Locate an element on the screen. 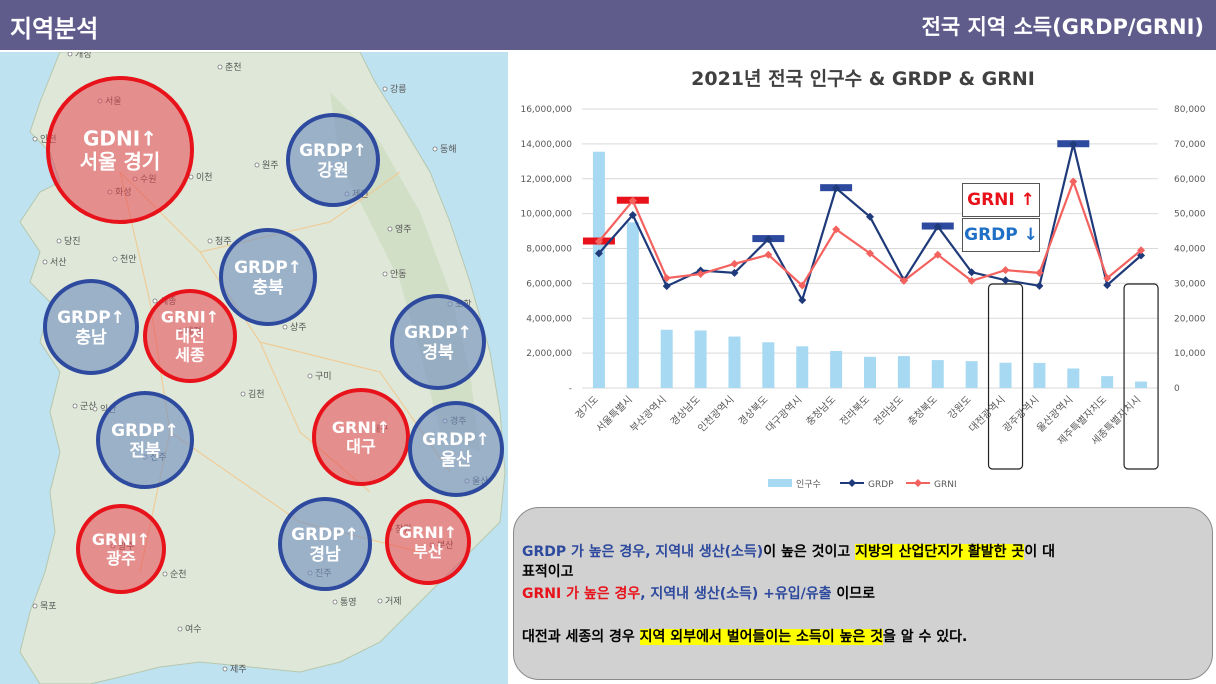 The image size is (1216, 684). city-label: 구미 is located at coordinates (323, 376).